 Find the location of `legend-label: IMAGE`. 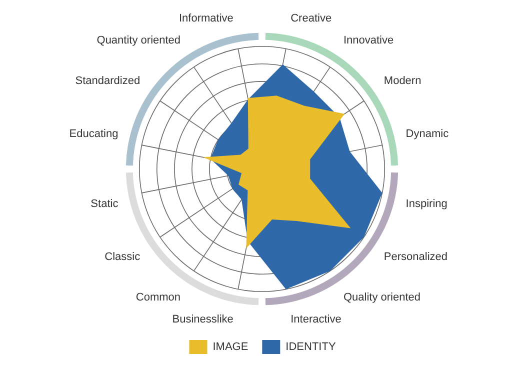

legend-label: IMAGE is located at coordinates (230, 347).